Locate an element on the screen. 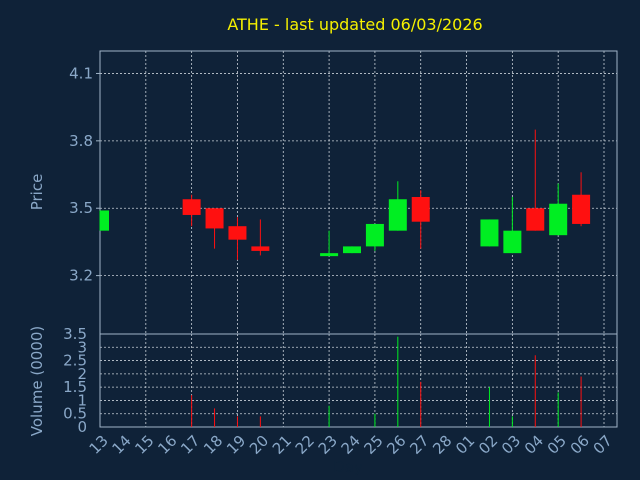 This screenshot has width=640, height=480. volume-tick-label: 3.5 is located at coordinates (75, 334).